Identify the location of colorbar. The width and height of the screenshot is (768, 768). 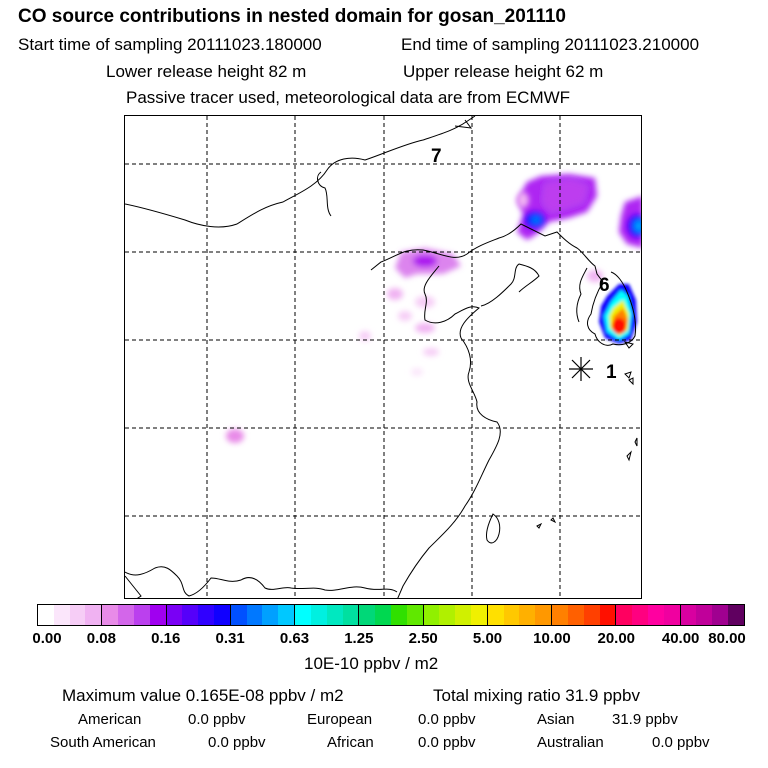
(391, 615).